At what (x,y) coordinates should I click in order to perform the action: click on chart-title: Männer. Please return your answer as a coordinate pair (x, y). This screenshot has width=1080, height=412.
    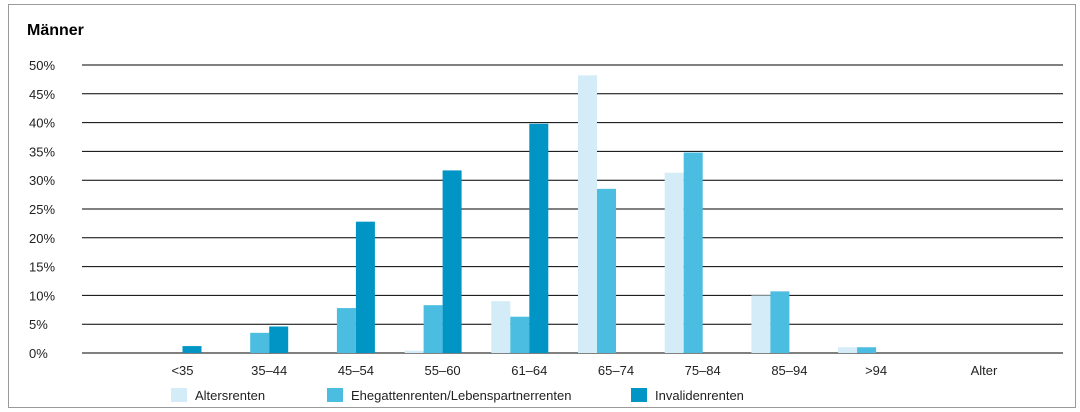
    Looking at the image, I should click on (55, 30).